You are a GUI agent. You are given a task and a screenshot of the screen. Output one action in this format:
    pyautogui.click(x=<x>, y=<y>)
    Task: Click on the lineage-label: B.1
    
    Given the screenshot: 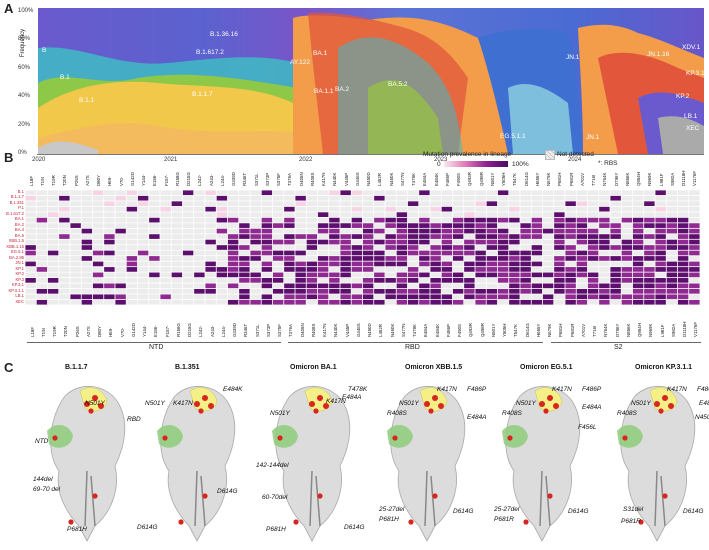 What is the action you would take?
    pyautogui.click(x=20, y=191)
    